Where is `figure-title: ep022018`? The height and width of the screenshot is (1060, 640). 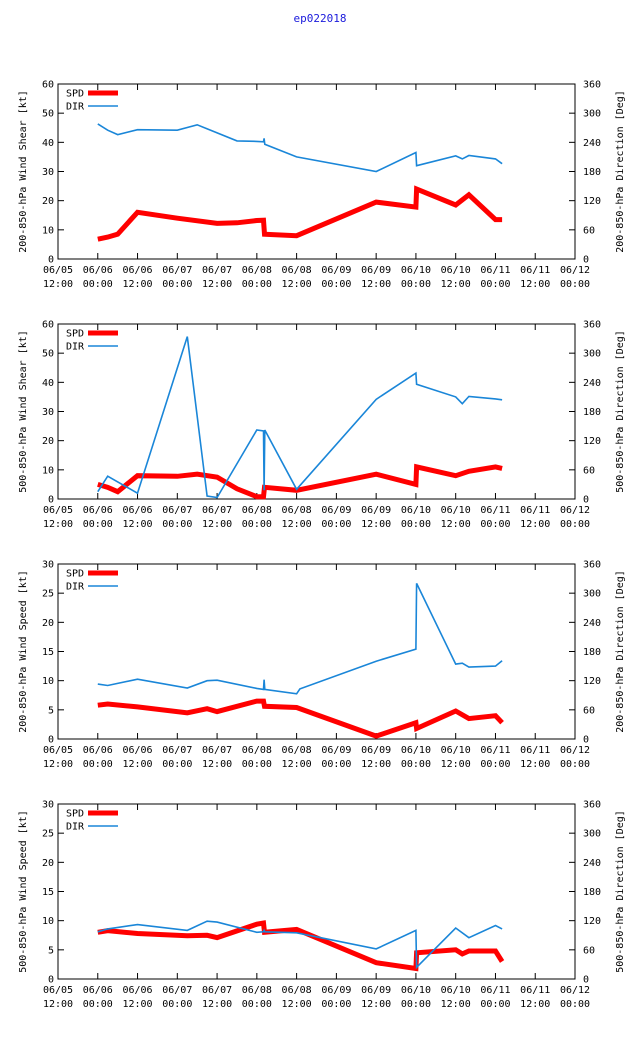
figure-title: ep022018 is located at coordinates (320, 18).